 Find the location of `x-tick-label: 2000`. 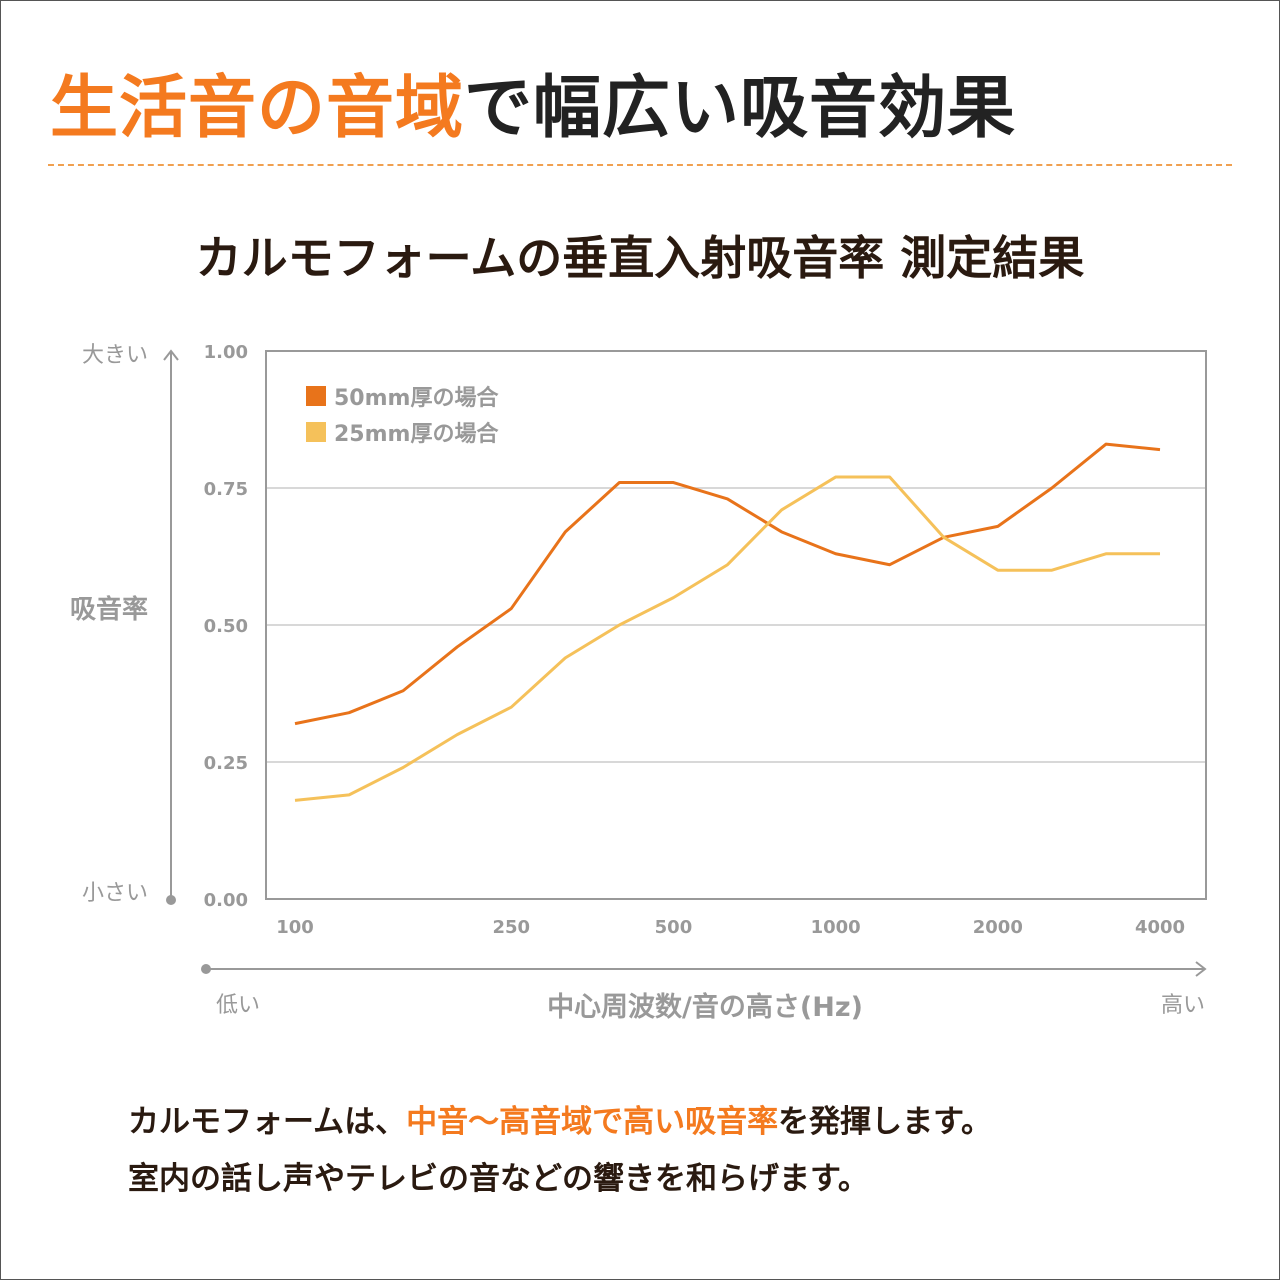

x-tick-label: 2000 is located at coordinates (998, 927).